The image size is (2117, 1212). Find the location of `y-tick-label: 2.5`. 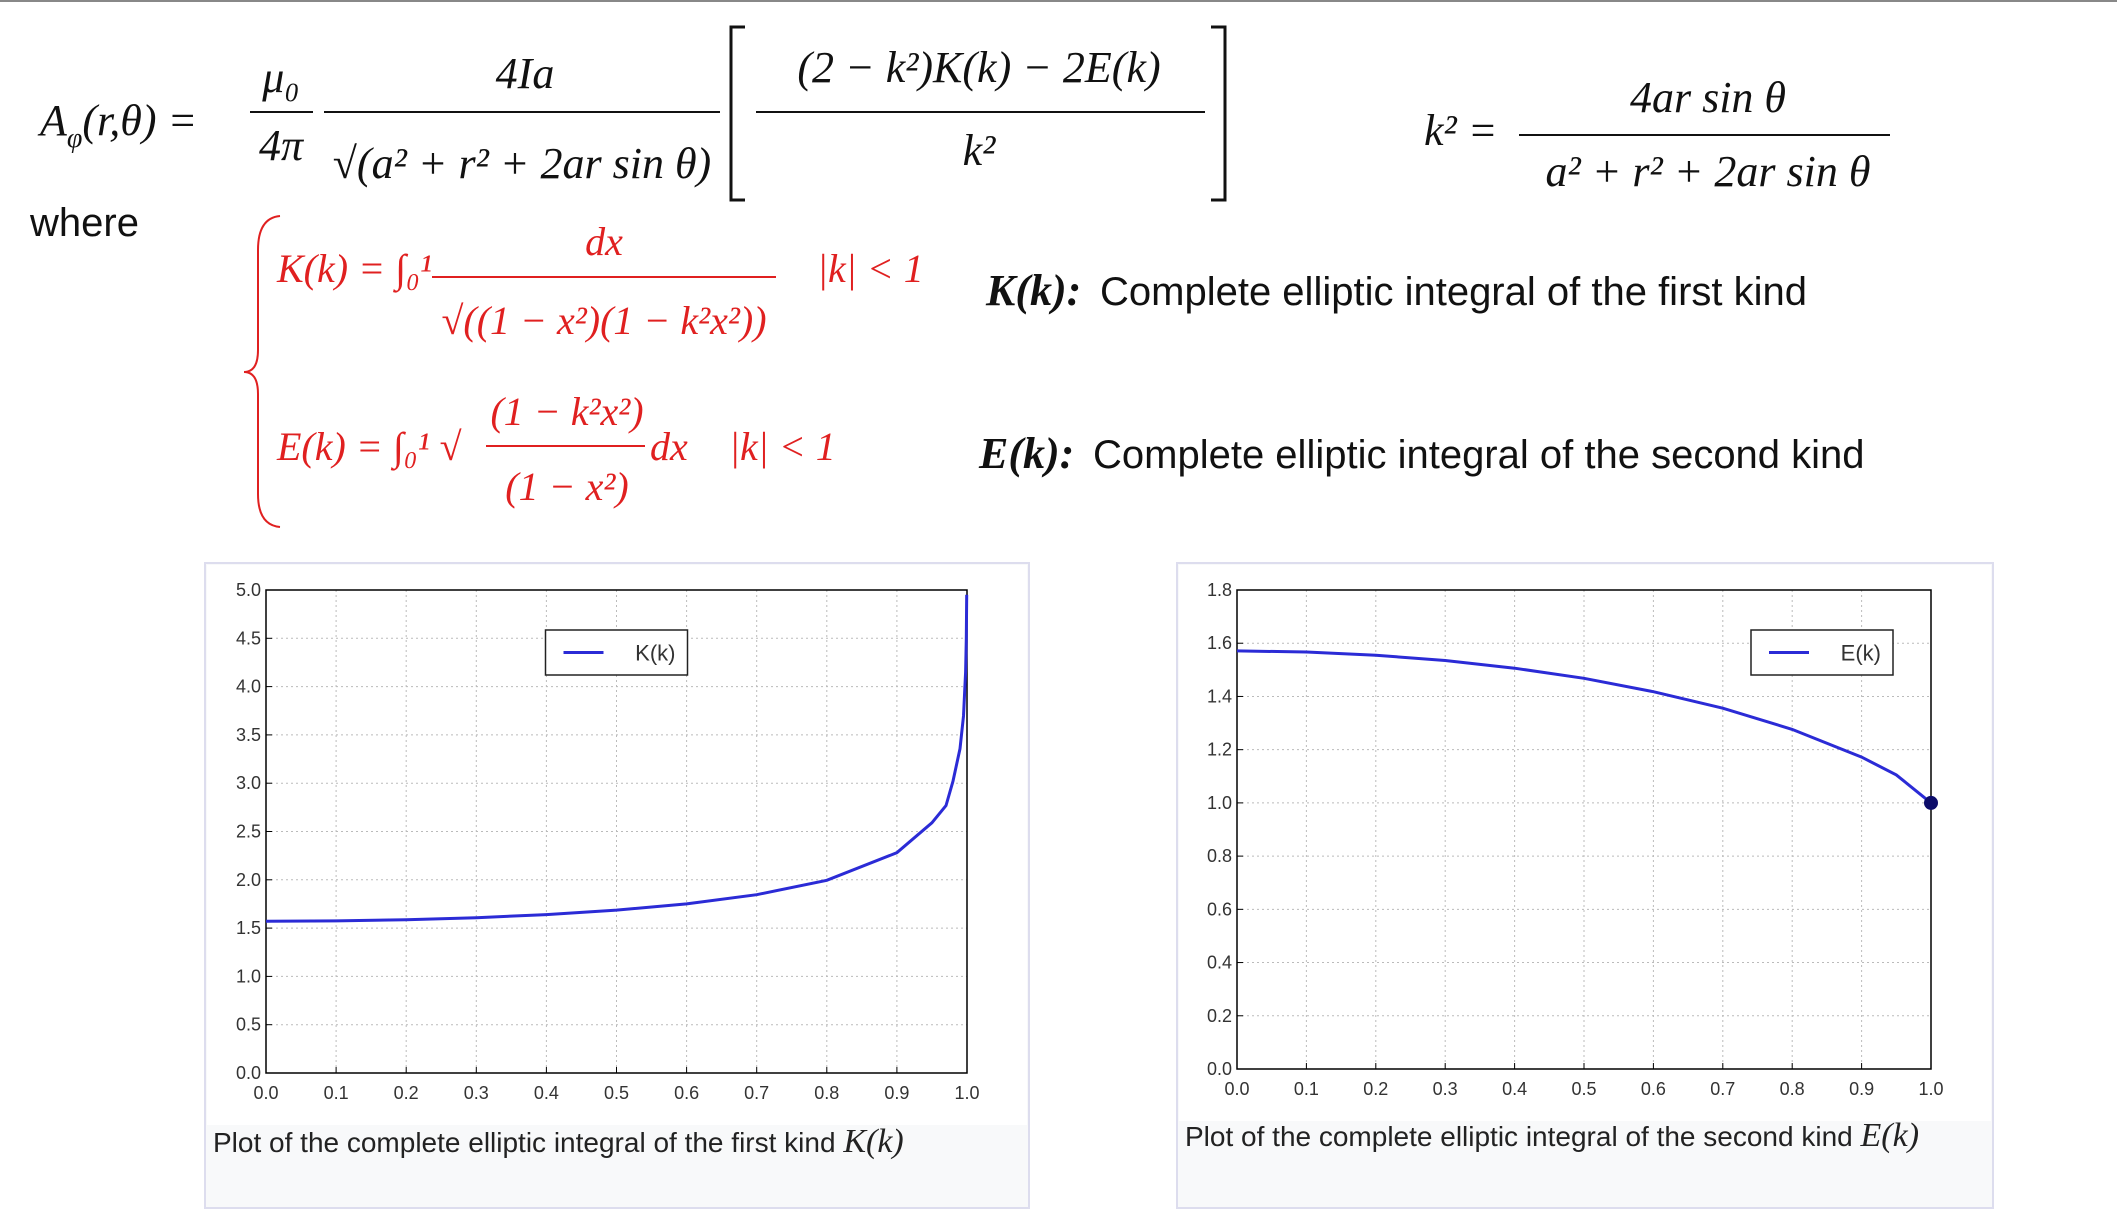

y-tick-label: 2.5 is located at coordinates (248, 832).